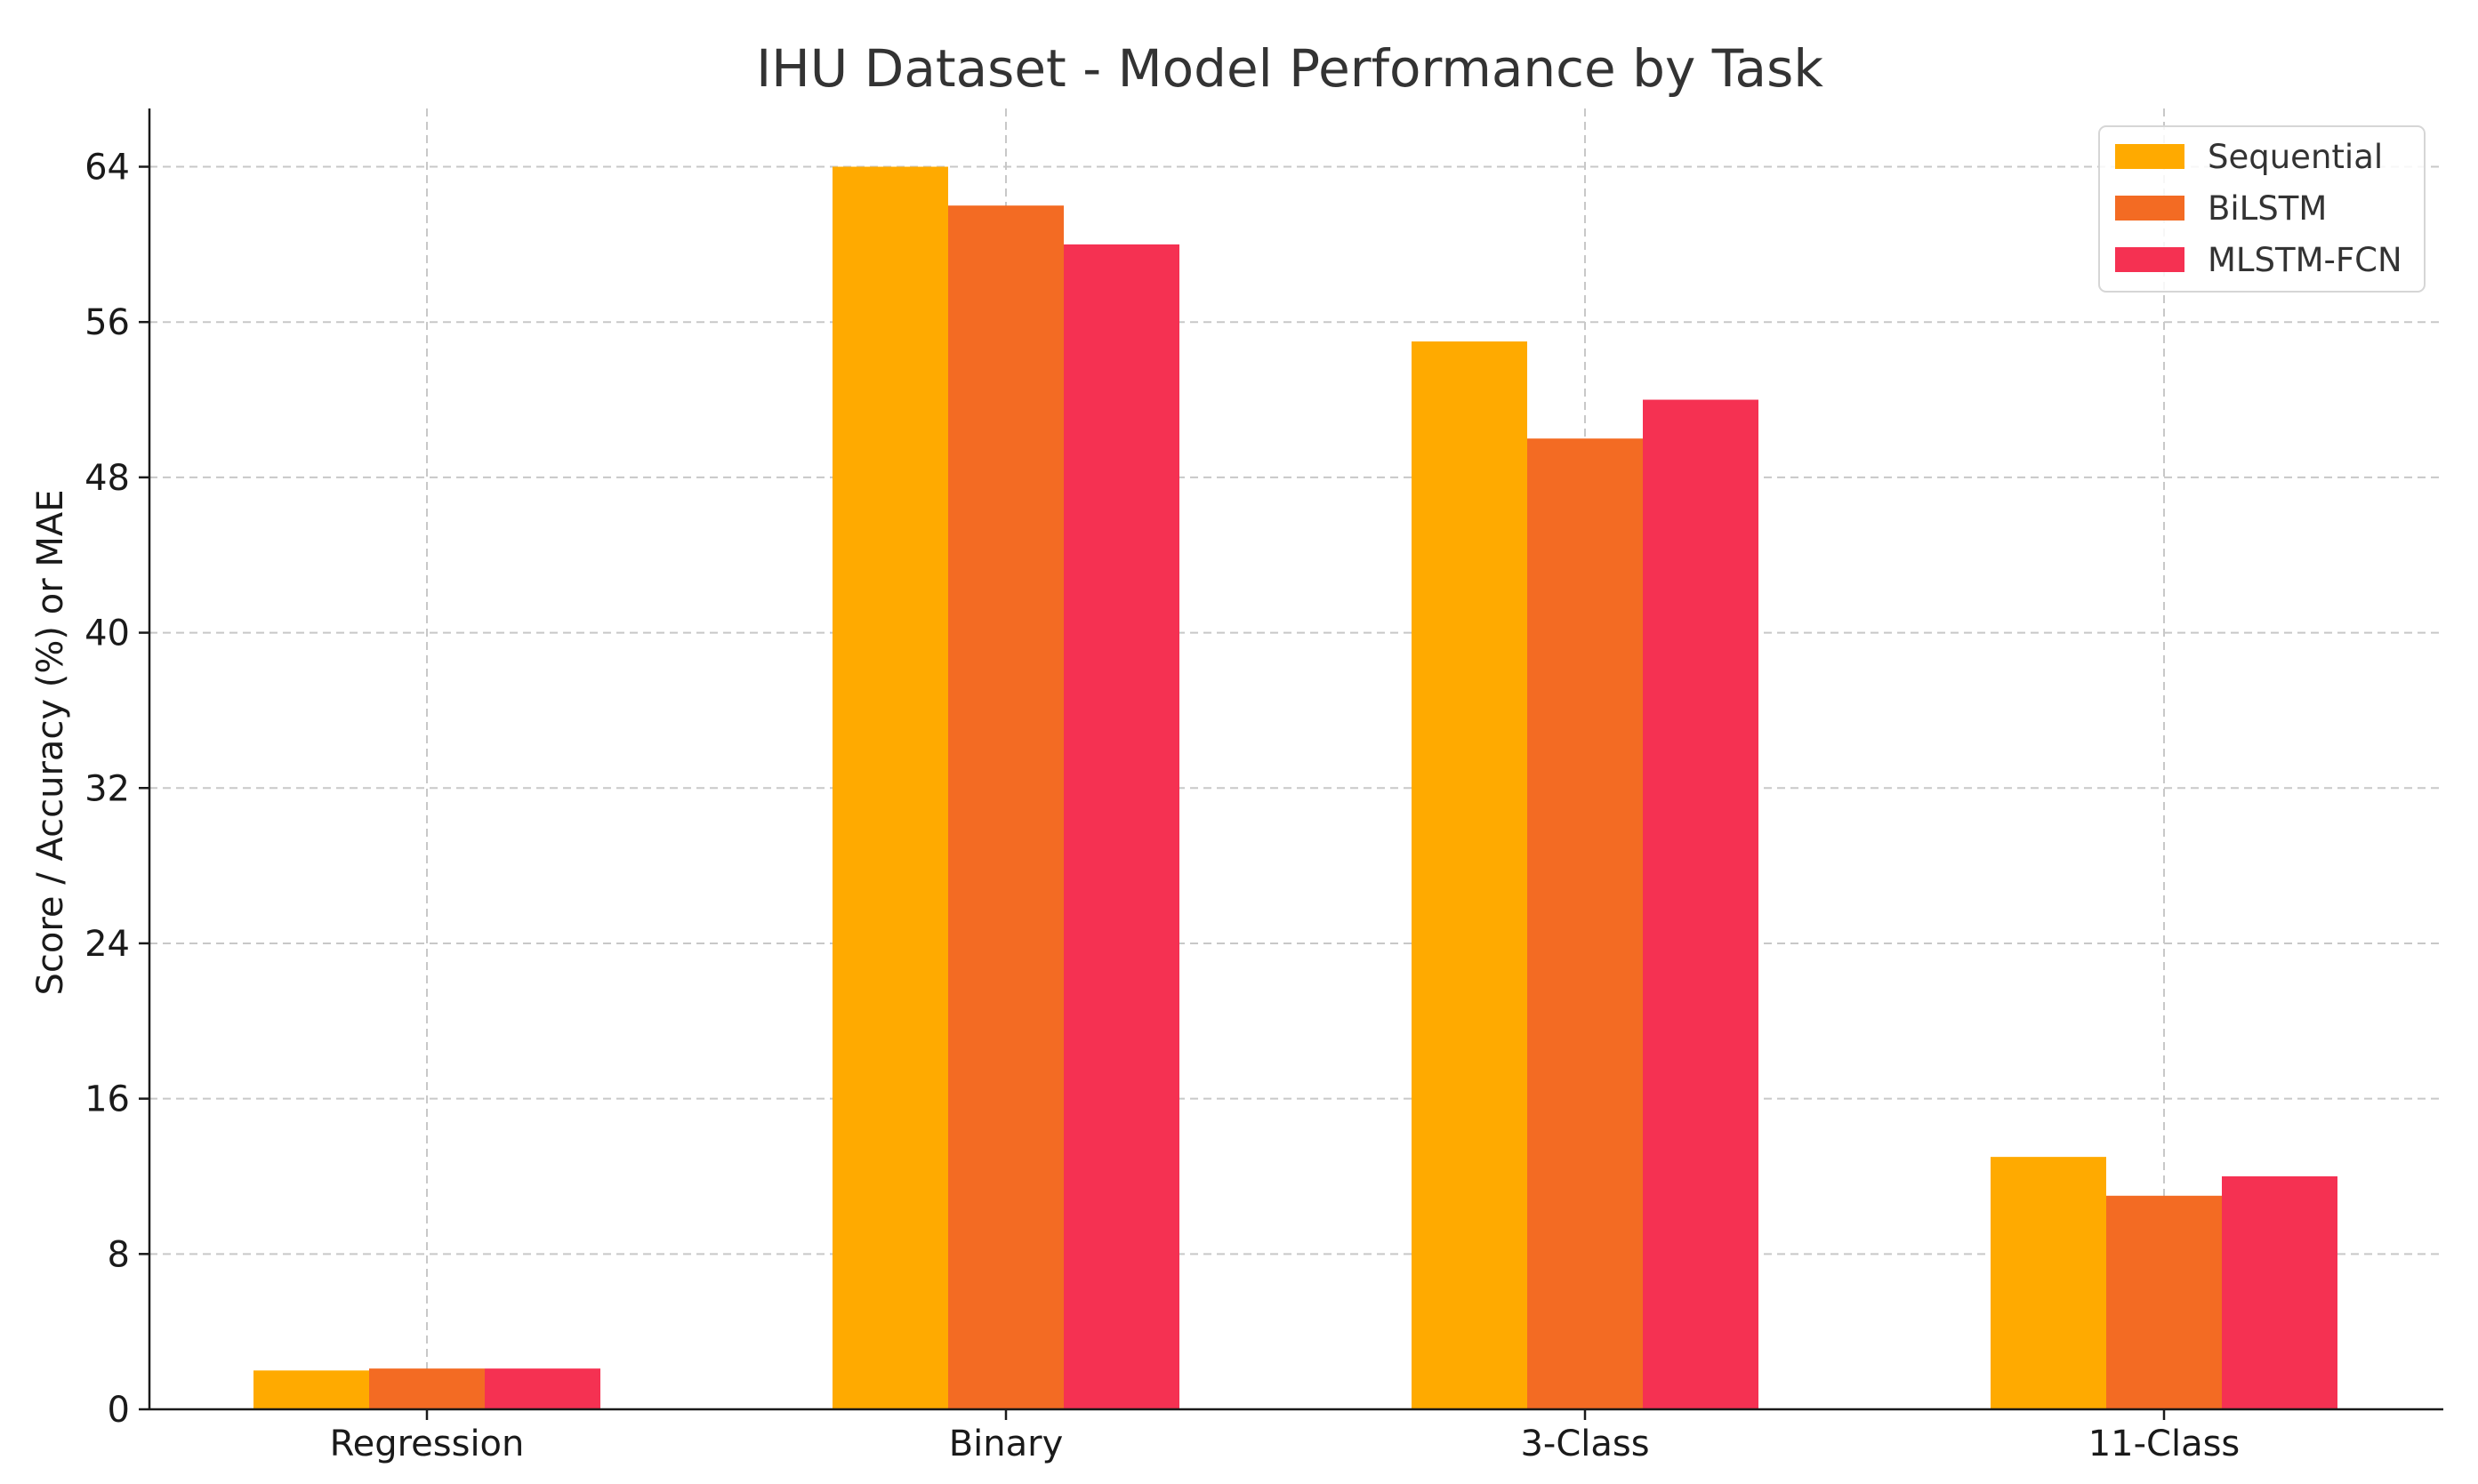  Describe the element at coordinates (119, 1254) in the screenshot. I see `y-tick-label: 8` at that location.